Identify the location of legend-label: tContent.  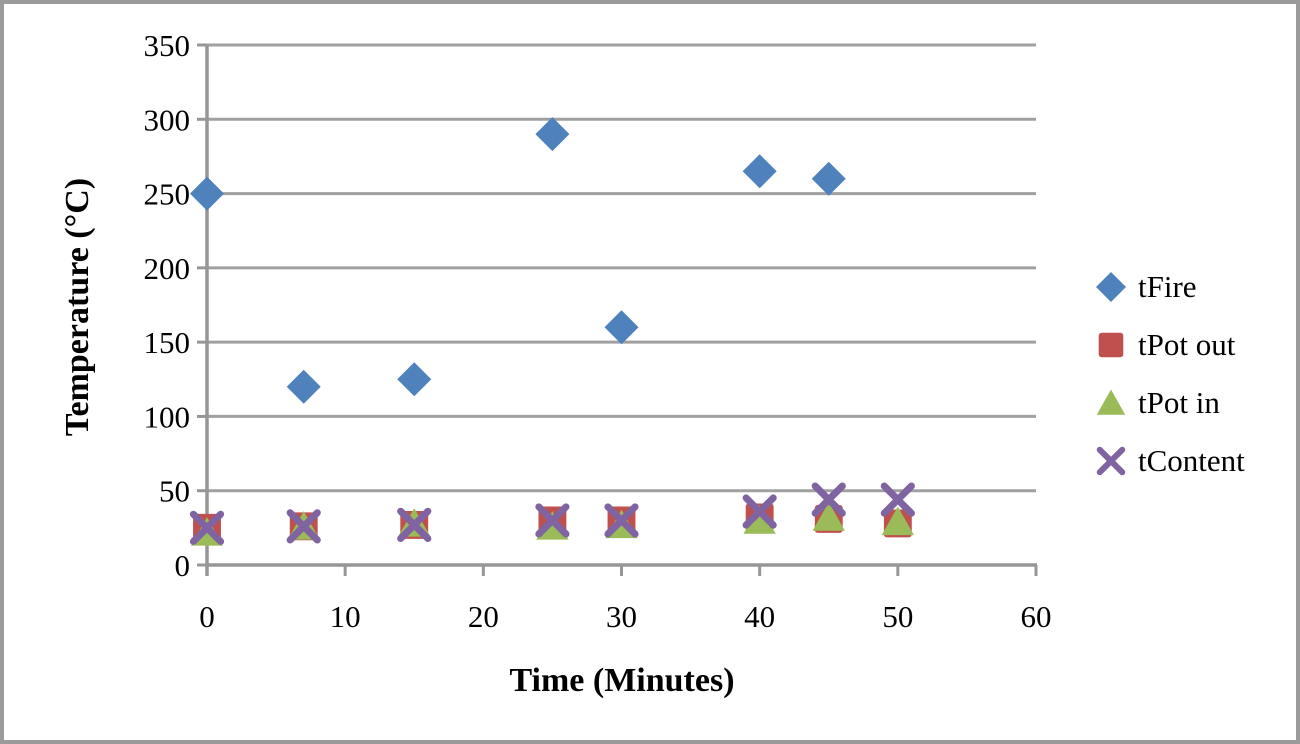
(1191, 460).